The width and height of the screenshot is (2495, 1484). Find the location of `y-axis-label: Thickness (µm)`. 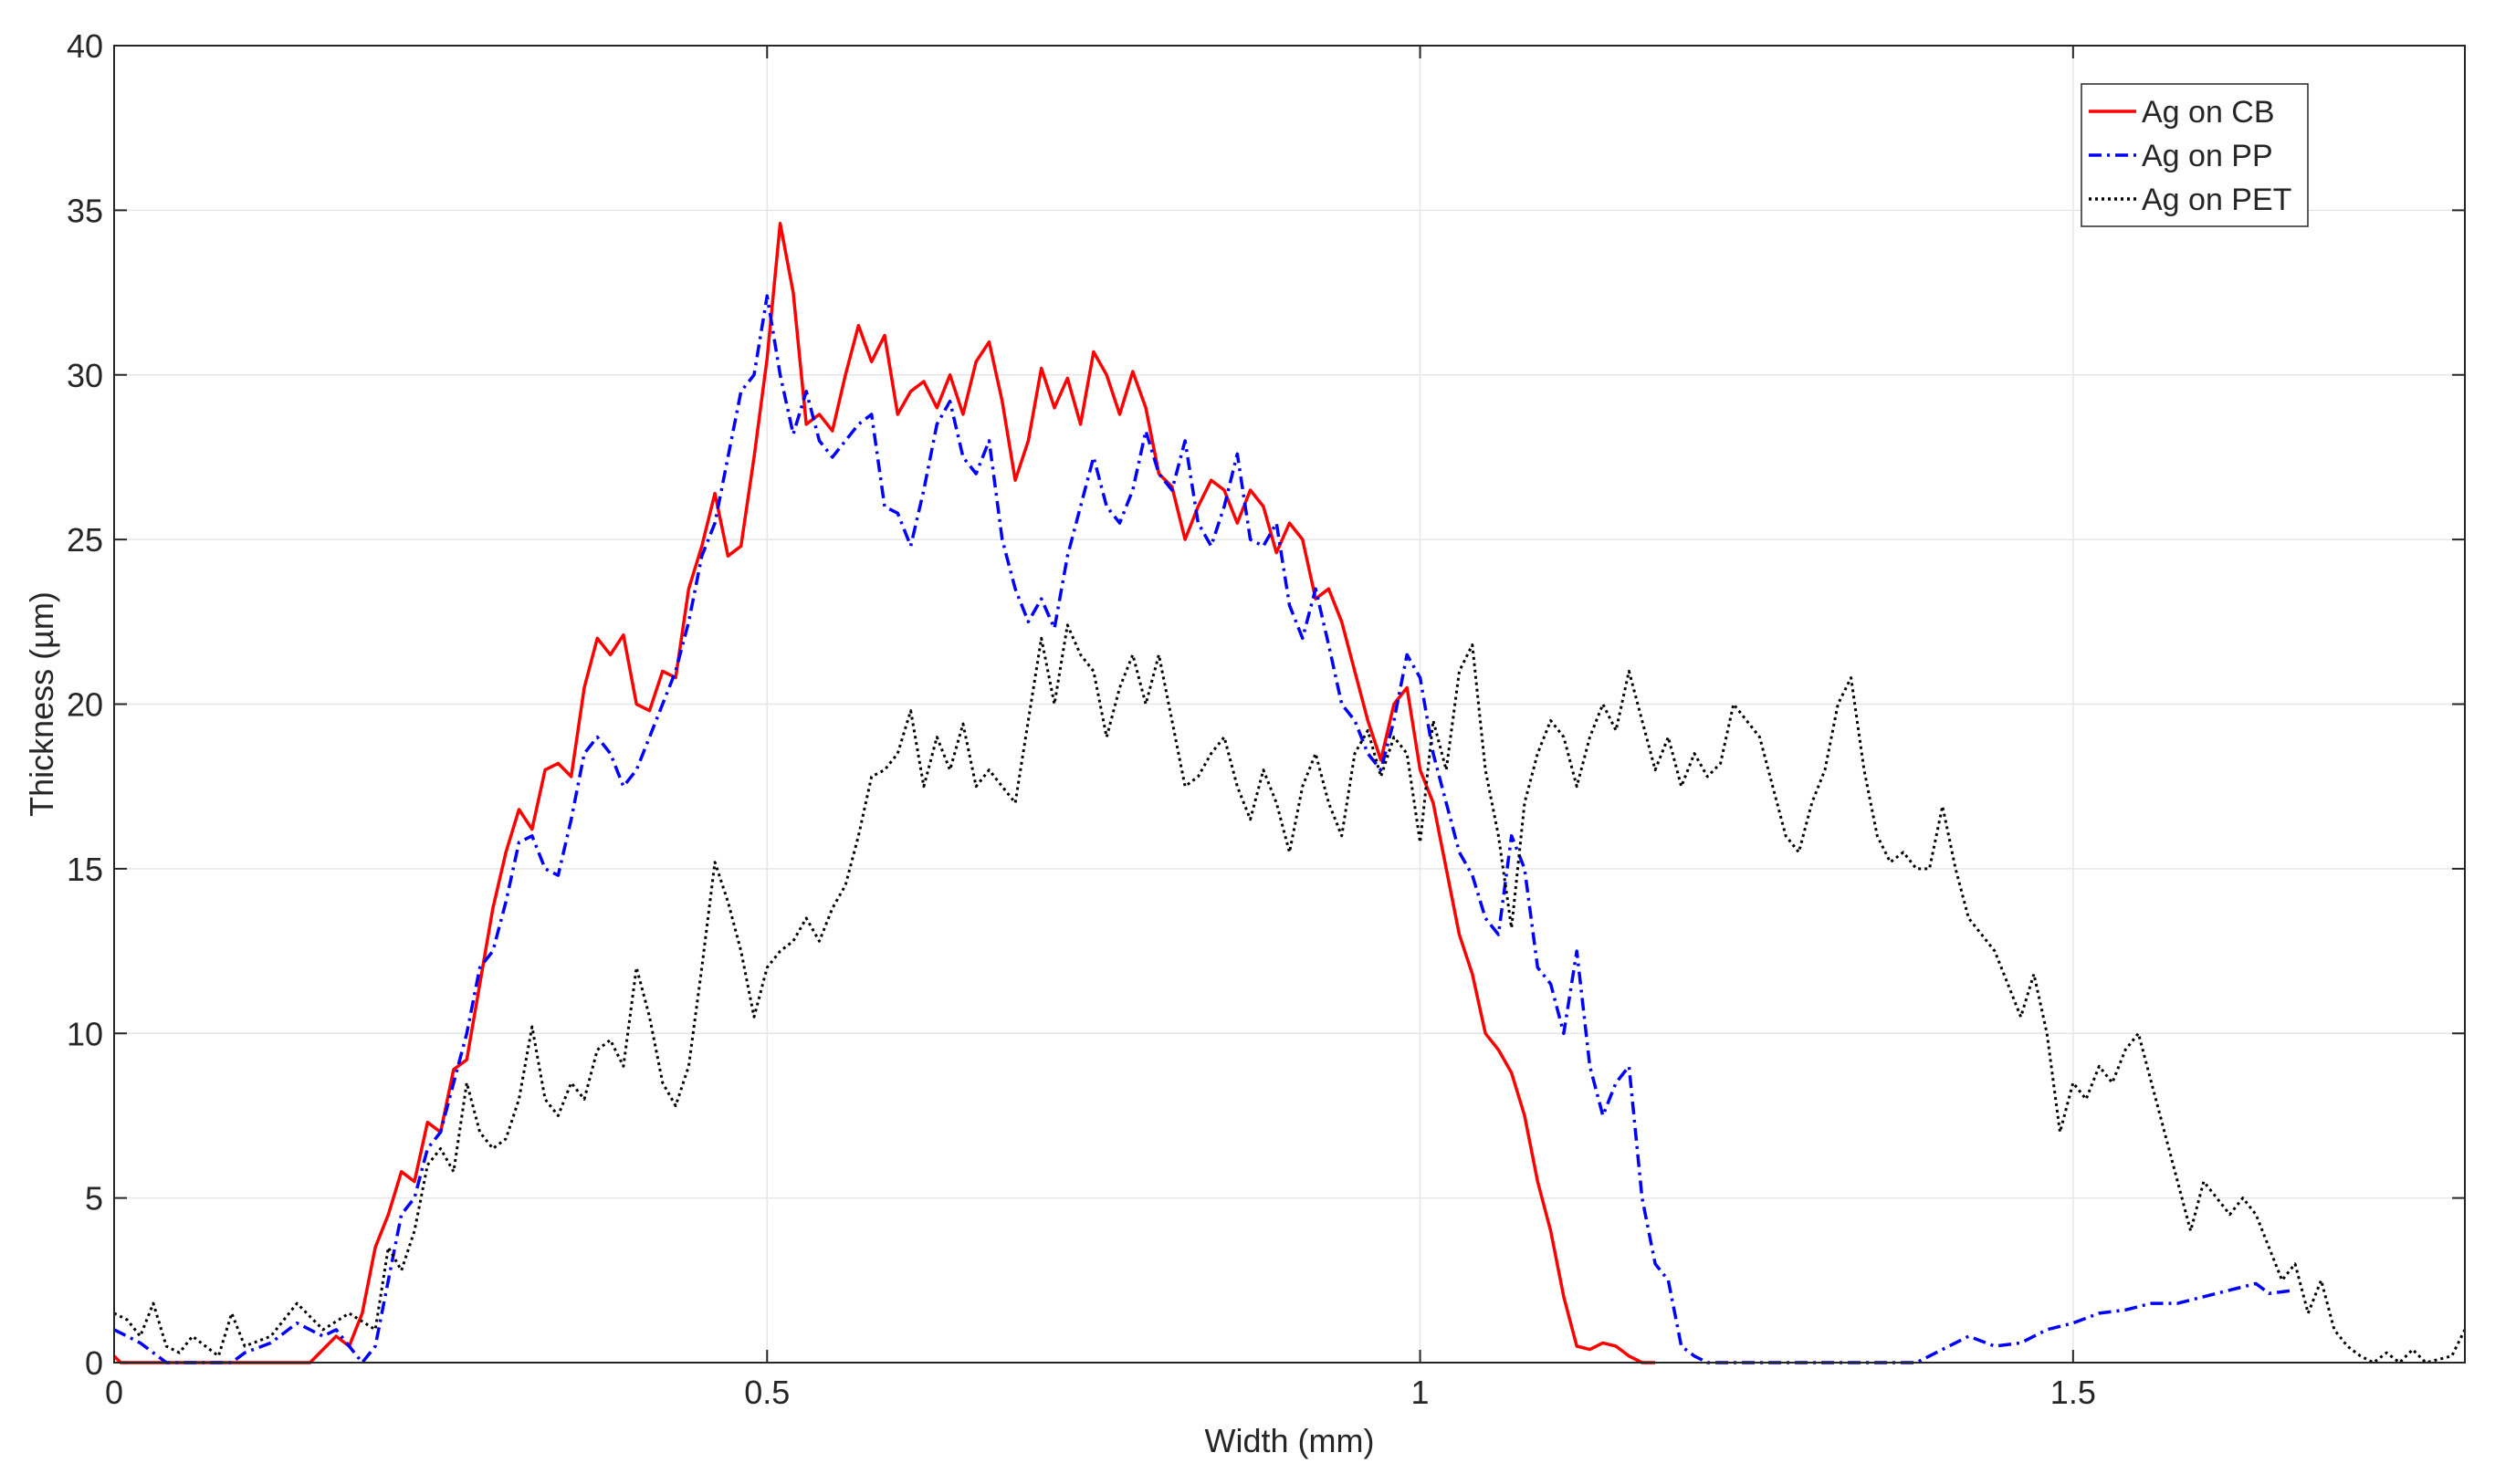

y-axis-label: Thickness (µm) is located at coordinates (41, 704).